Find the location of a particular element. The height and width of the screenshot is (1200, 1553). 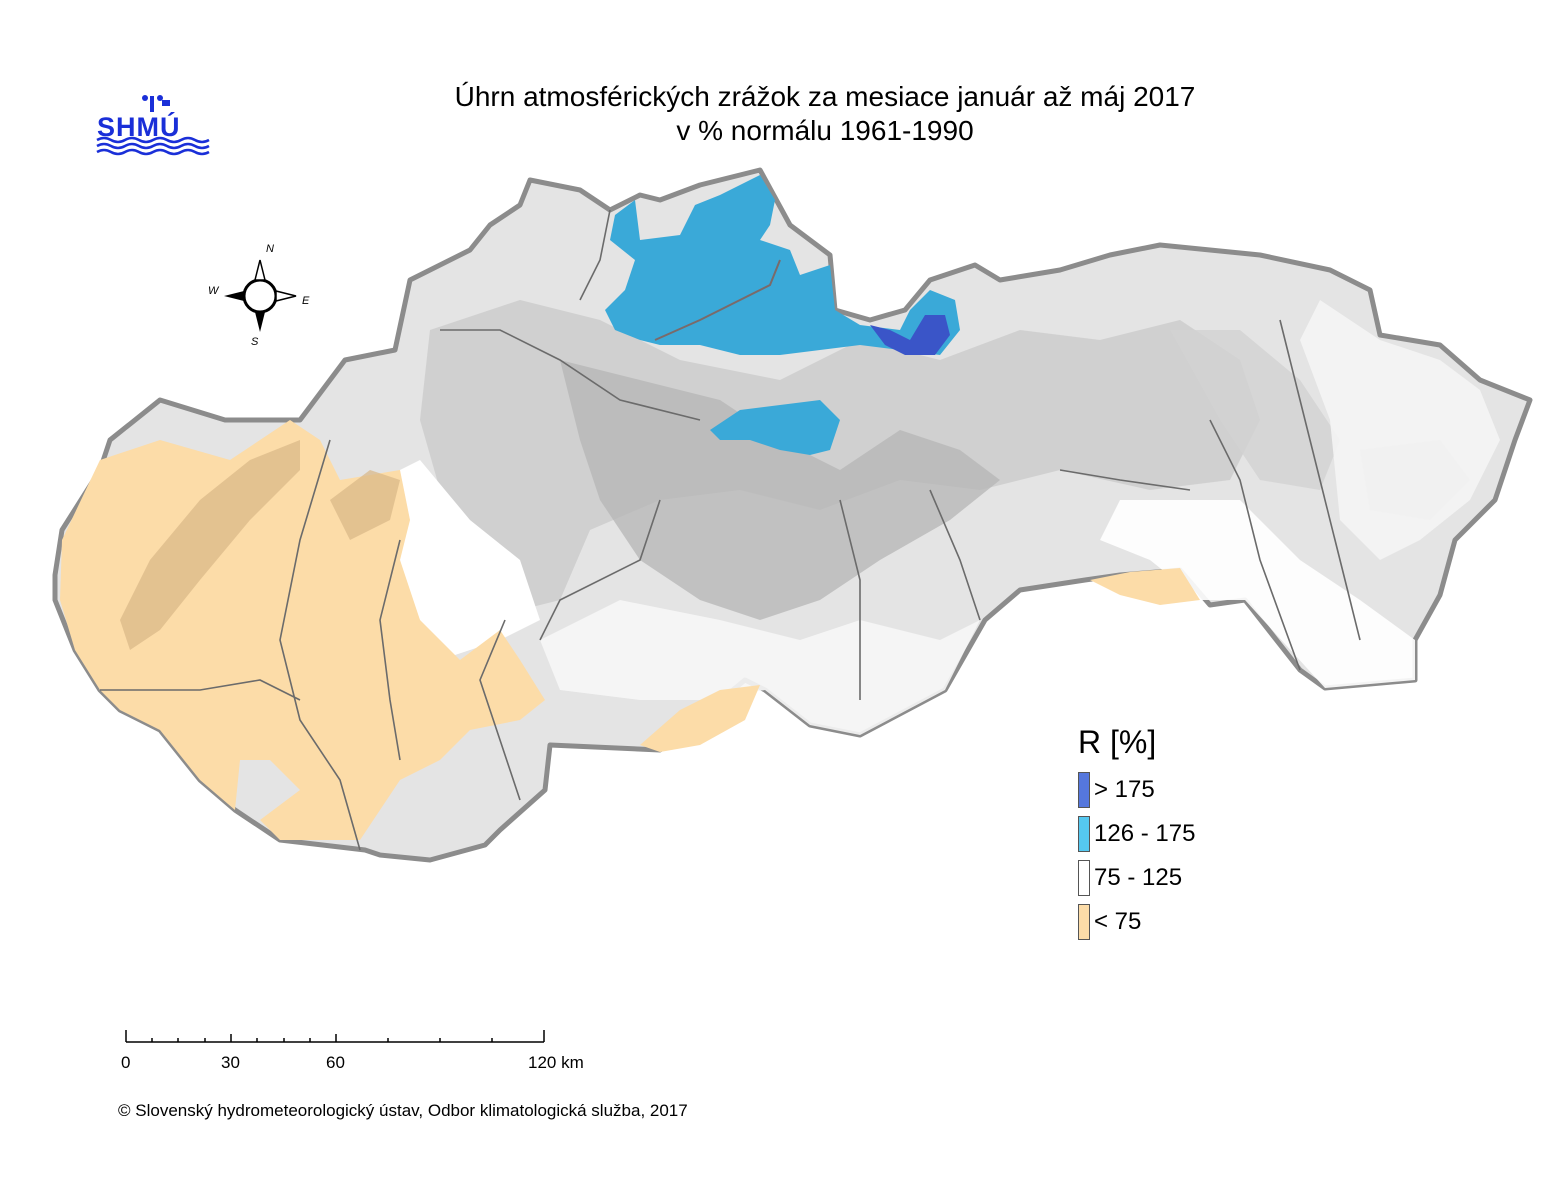

terrain-east is located at coordinates (1255, 410).